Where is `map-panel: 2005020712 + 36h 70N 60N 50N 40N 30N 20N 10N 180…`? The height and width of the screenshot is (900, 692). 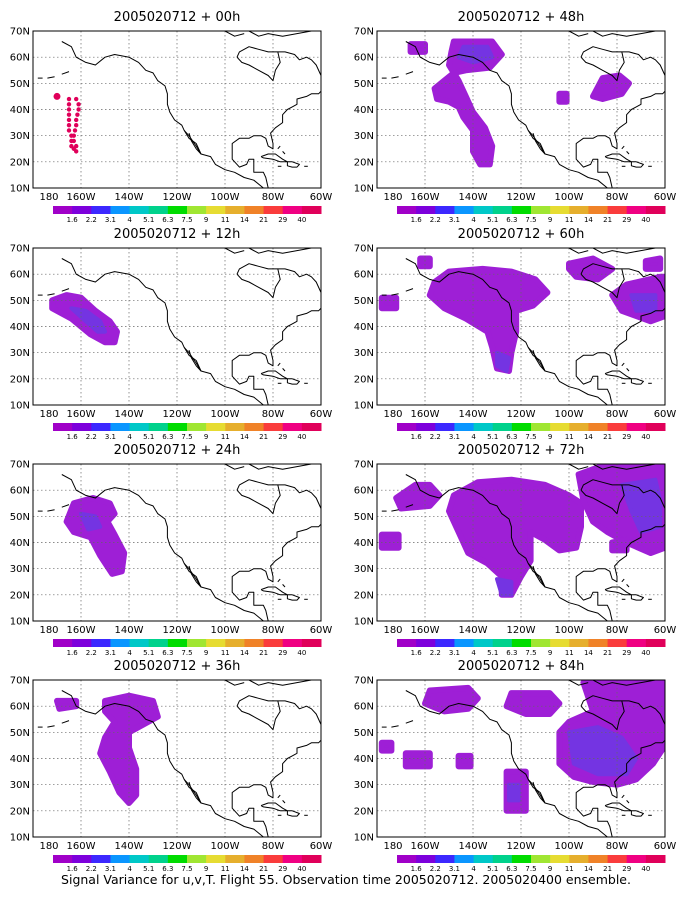 map-panel: 2005020712 + 36h 70N 60N 50N 40N 30N 20N 10N 180… is located at coordinates (171, 766).